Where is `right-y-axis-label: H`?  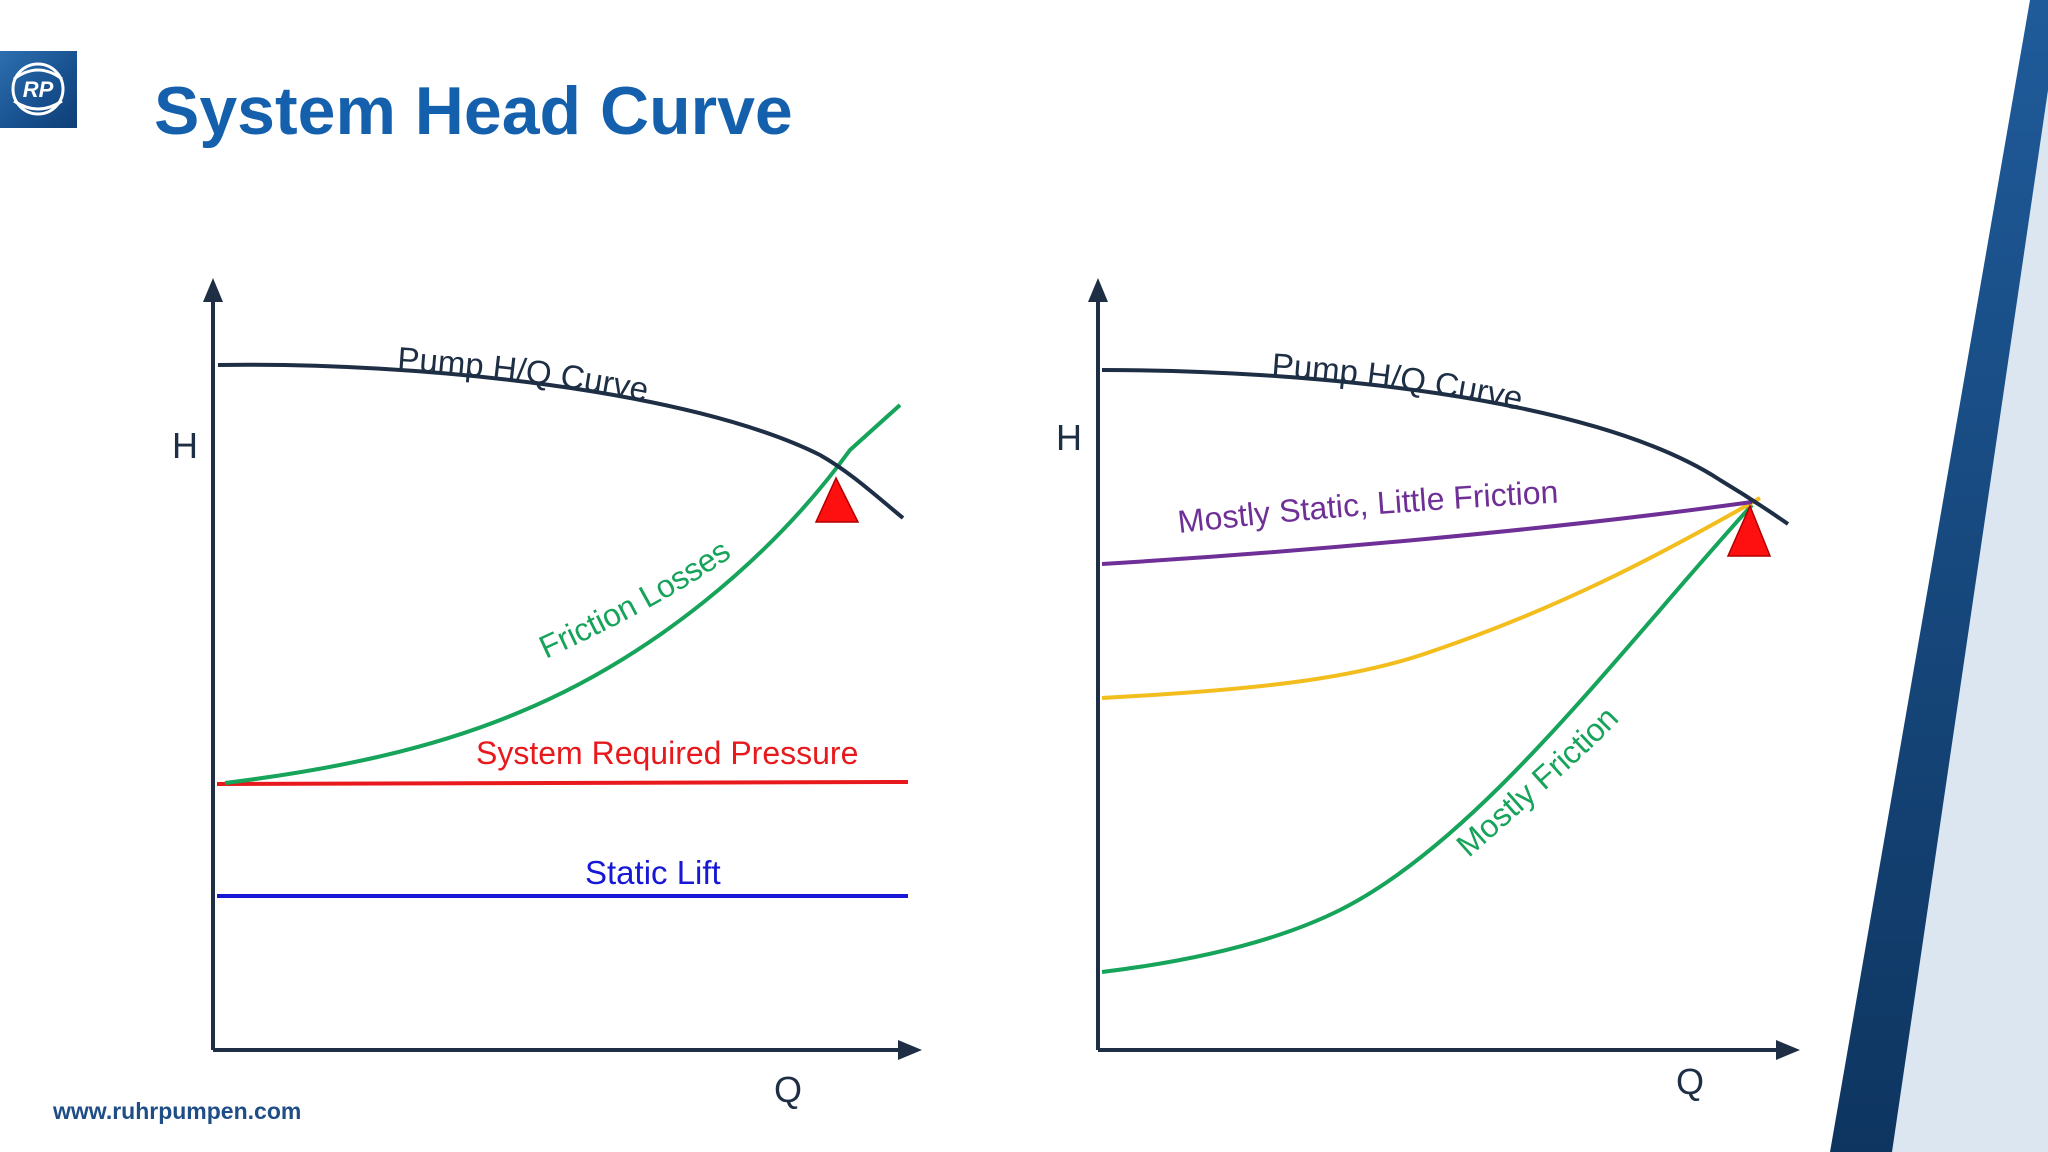
right-y-axis-label: H is located at coordinates (1069, 437).